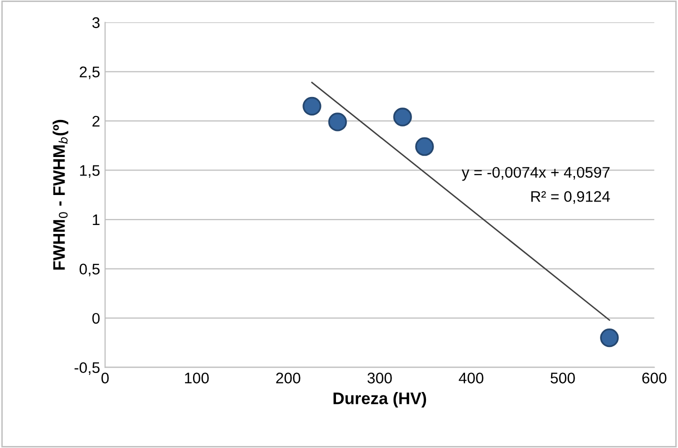  What do you see at coordinates (96, 318) in the screenshot?
I see `y-tick-label: 0` at bounding box center [96, 318].